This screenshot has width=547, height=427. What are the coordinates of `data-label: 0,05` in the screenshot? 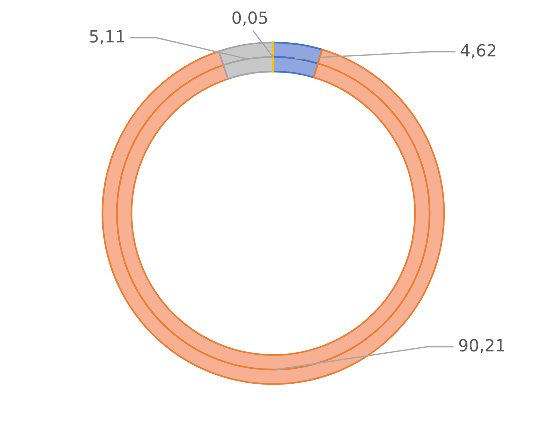 It's located at (250, 19).